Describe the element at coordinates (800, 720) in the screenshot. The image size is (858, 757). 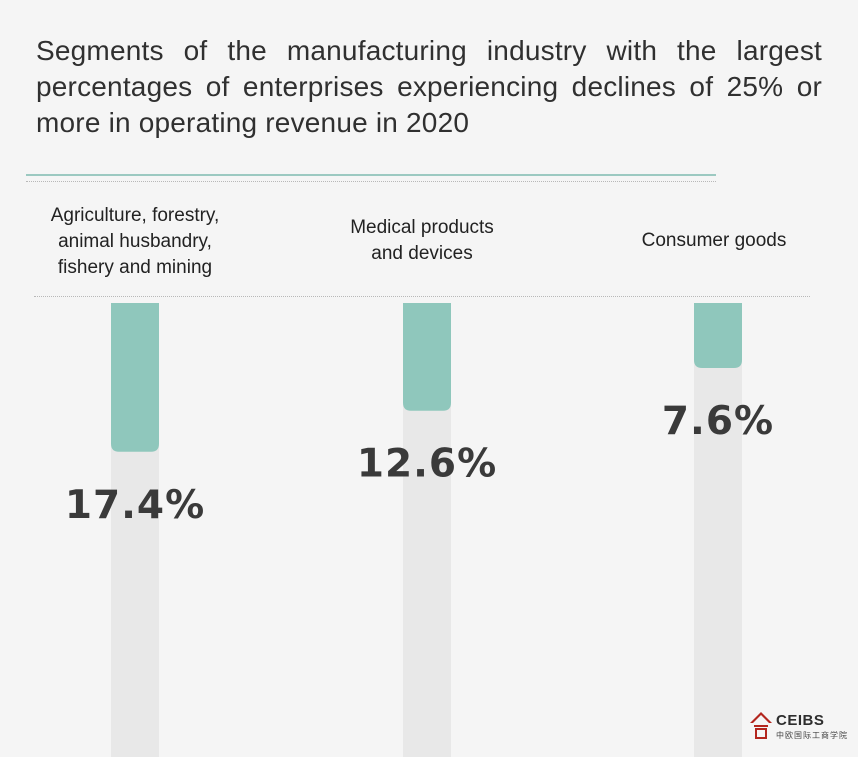
I see `ceibs-logo-text: CEIBS` at that location.